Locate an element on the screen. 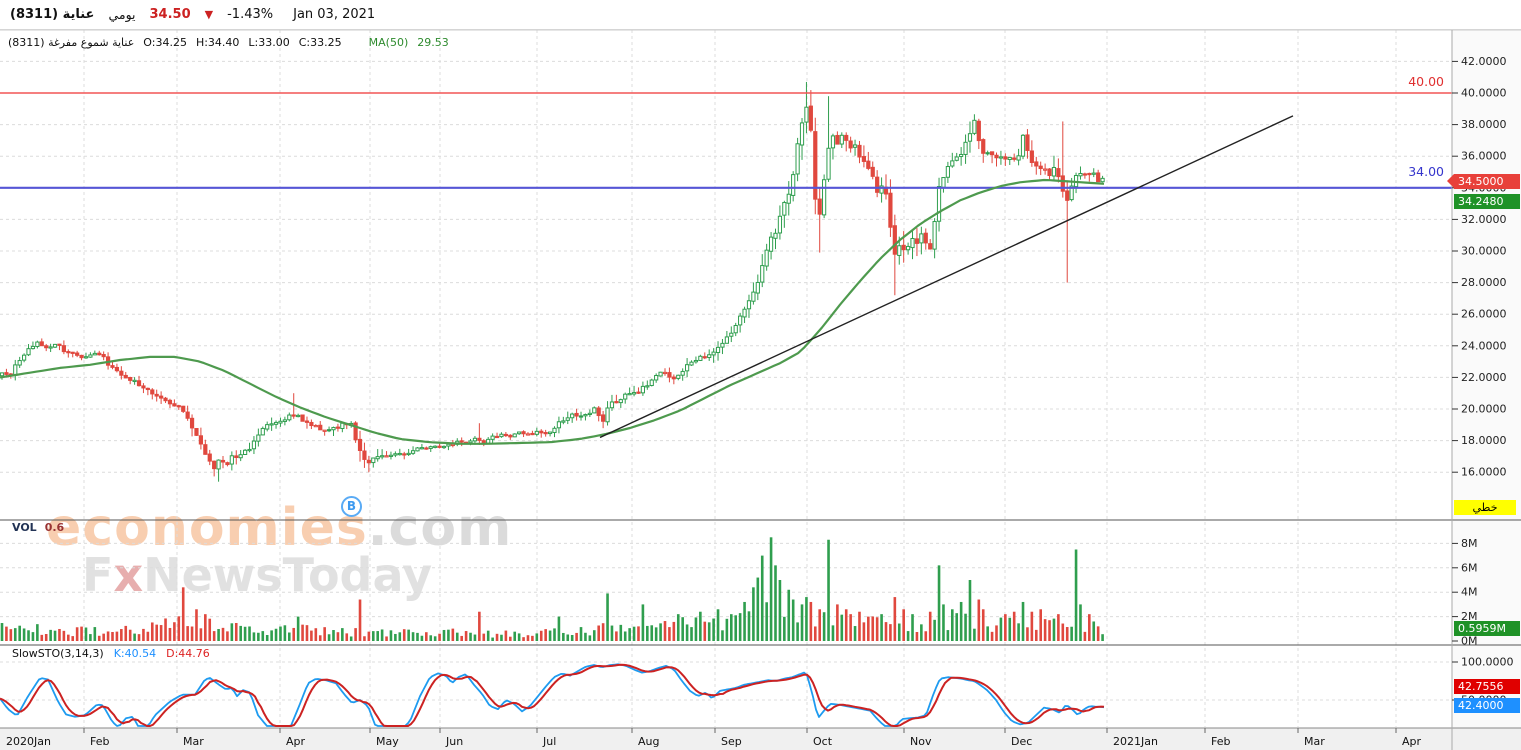  watermark-fxnewstoday: FxNewsToday is located at coordinates (257, 575).